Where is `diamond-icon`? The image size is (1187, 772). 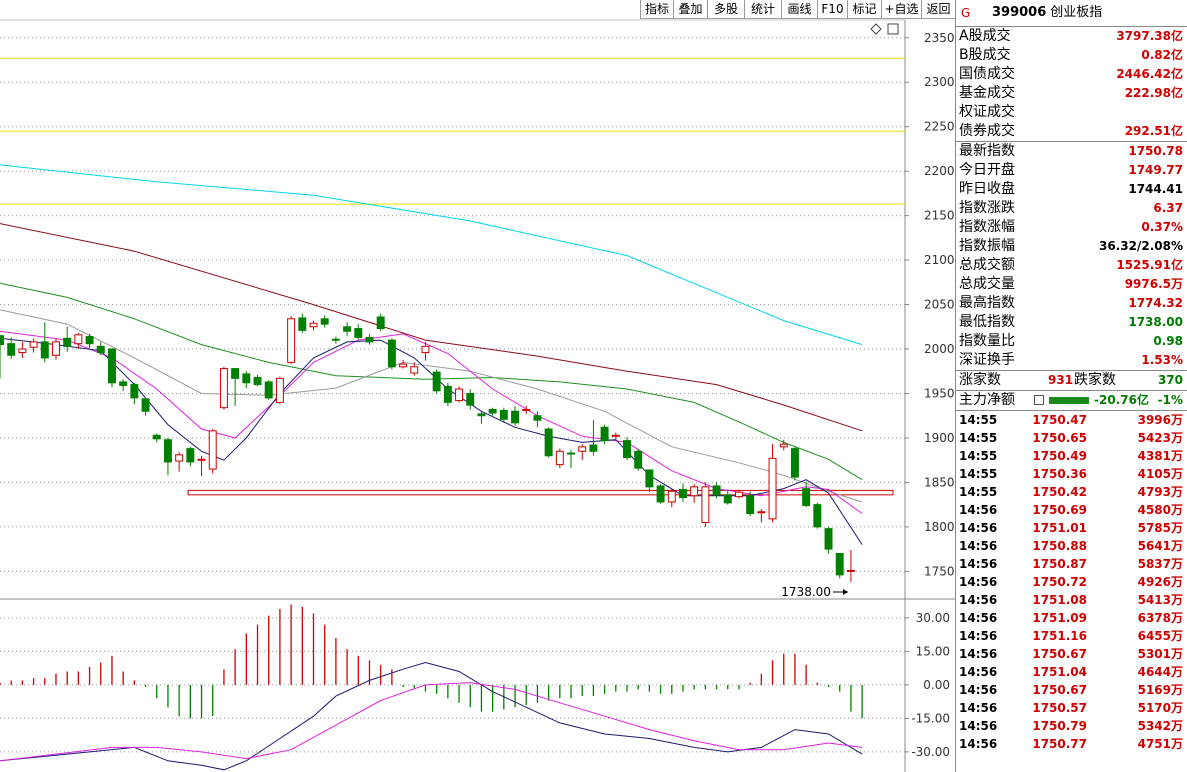 diamond-icon is located at coordinates (876, 29).